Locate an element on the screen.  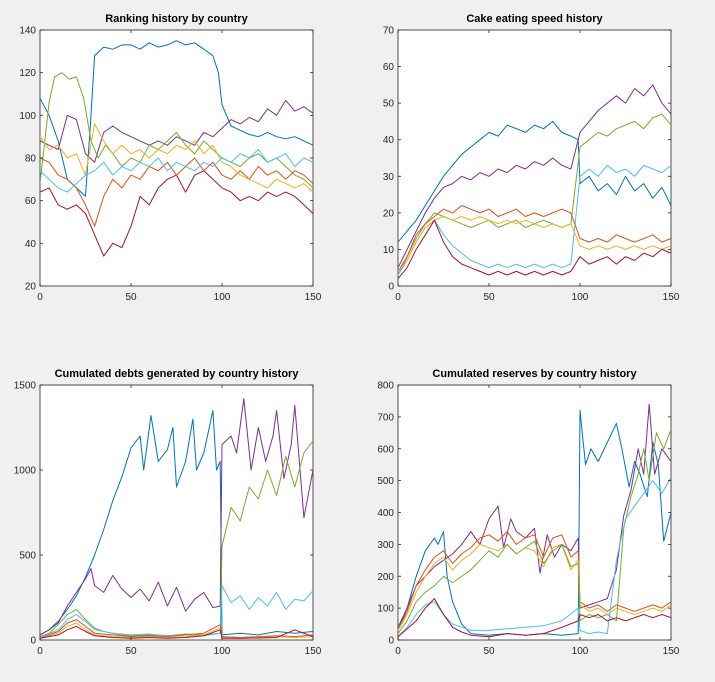
y-tick-label: 1500 is located at coordinates (25, 386).